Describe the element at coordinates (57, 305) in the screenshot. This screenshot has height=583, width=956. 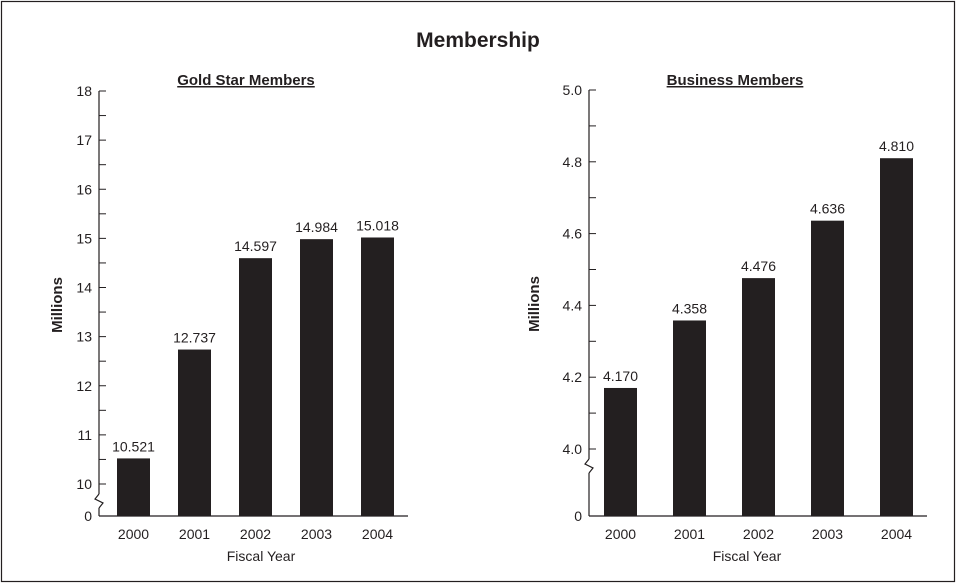
I see `gold-star-y-axis-label: Millions` at that location.